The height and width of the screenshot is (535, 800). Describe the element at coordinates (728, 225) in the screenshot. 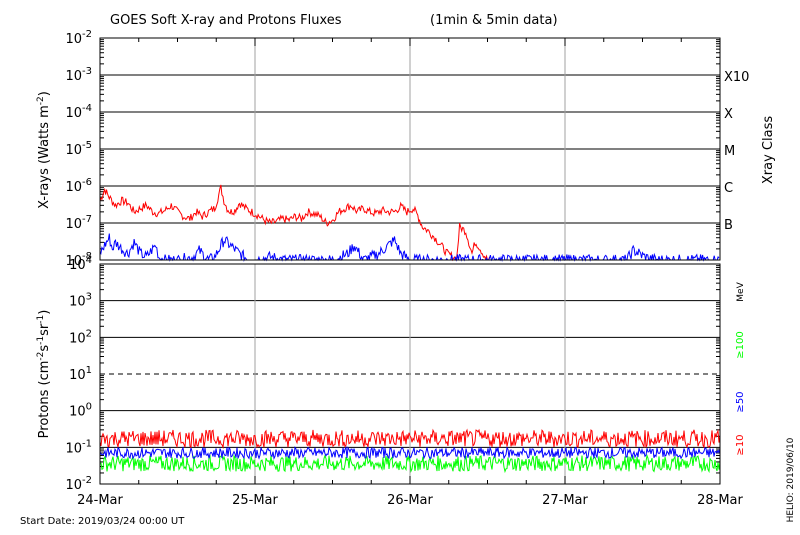

I see `xray-class-label: B` at that location.